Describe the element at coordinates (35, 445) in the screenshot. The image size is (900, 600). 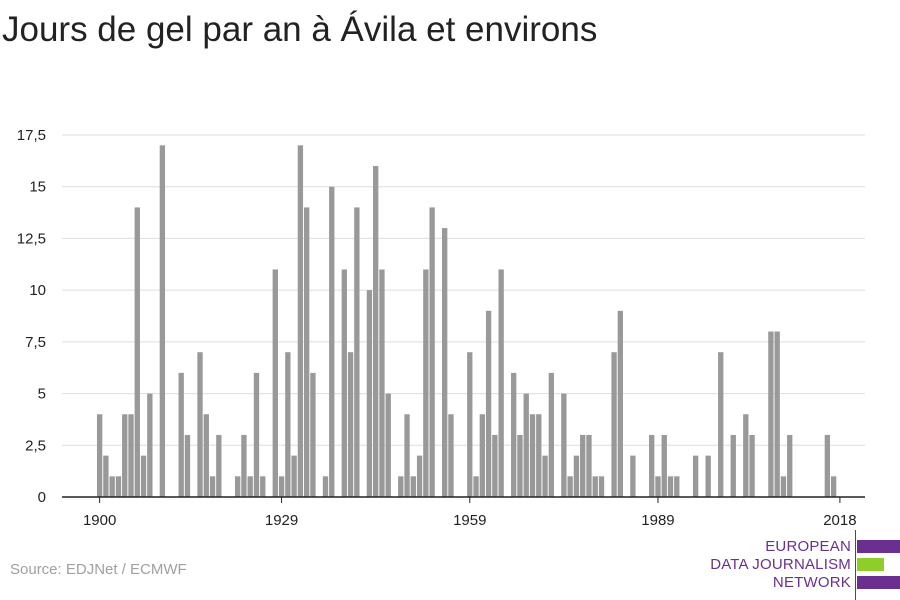
I see `y-tick-label: 2,5` at that location.